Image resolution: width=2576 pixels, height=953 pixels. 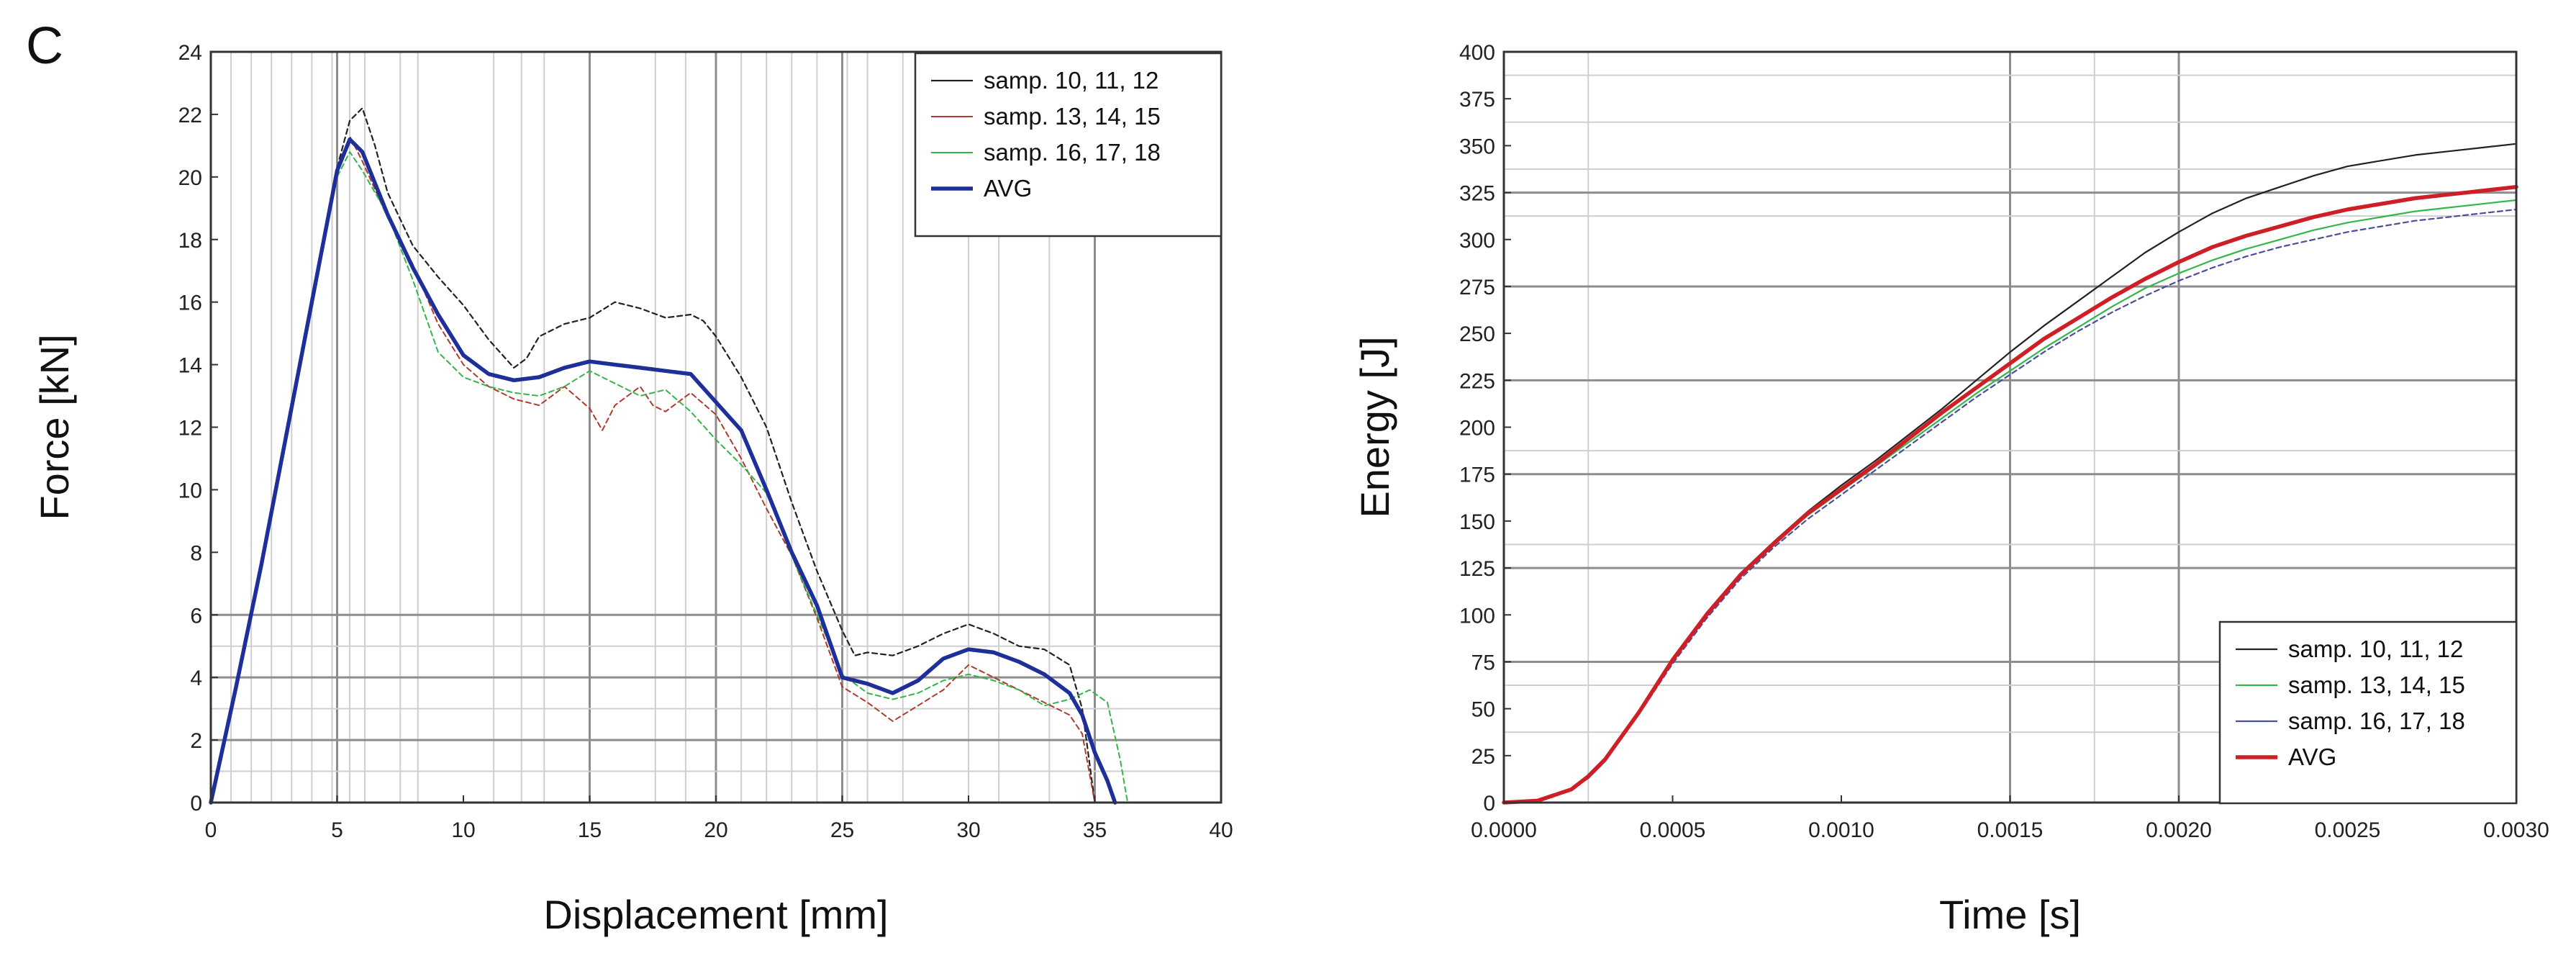 What do you see at coordinates (1477, 475) in the screenshot?
I see `y-tick-label: 175` at bounding box center [1477, 475].